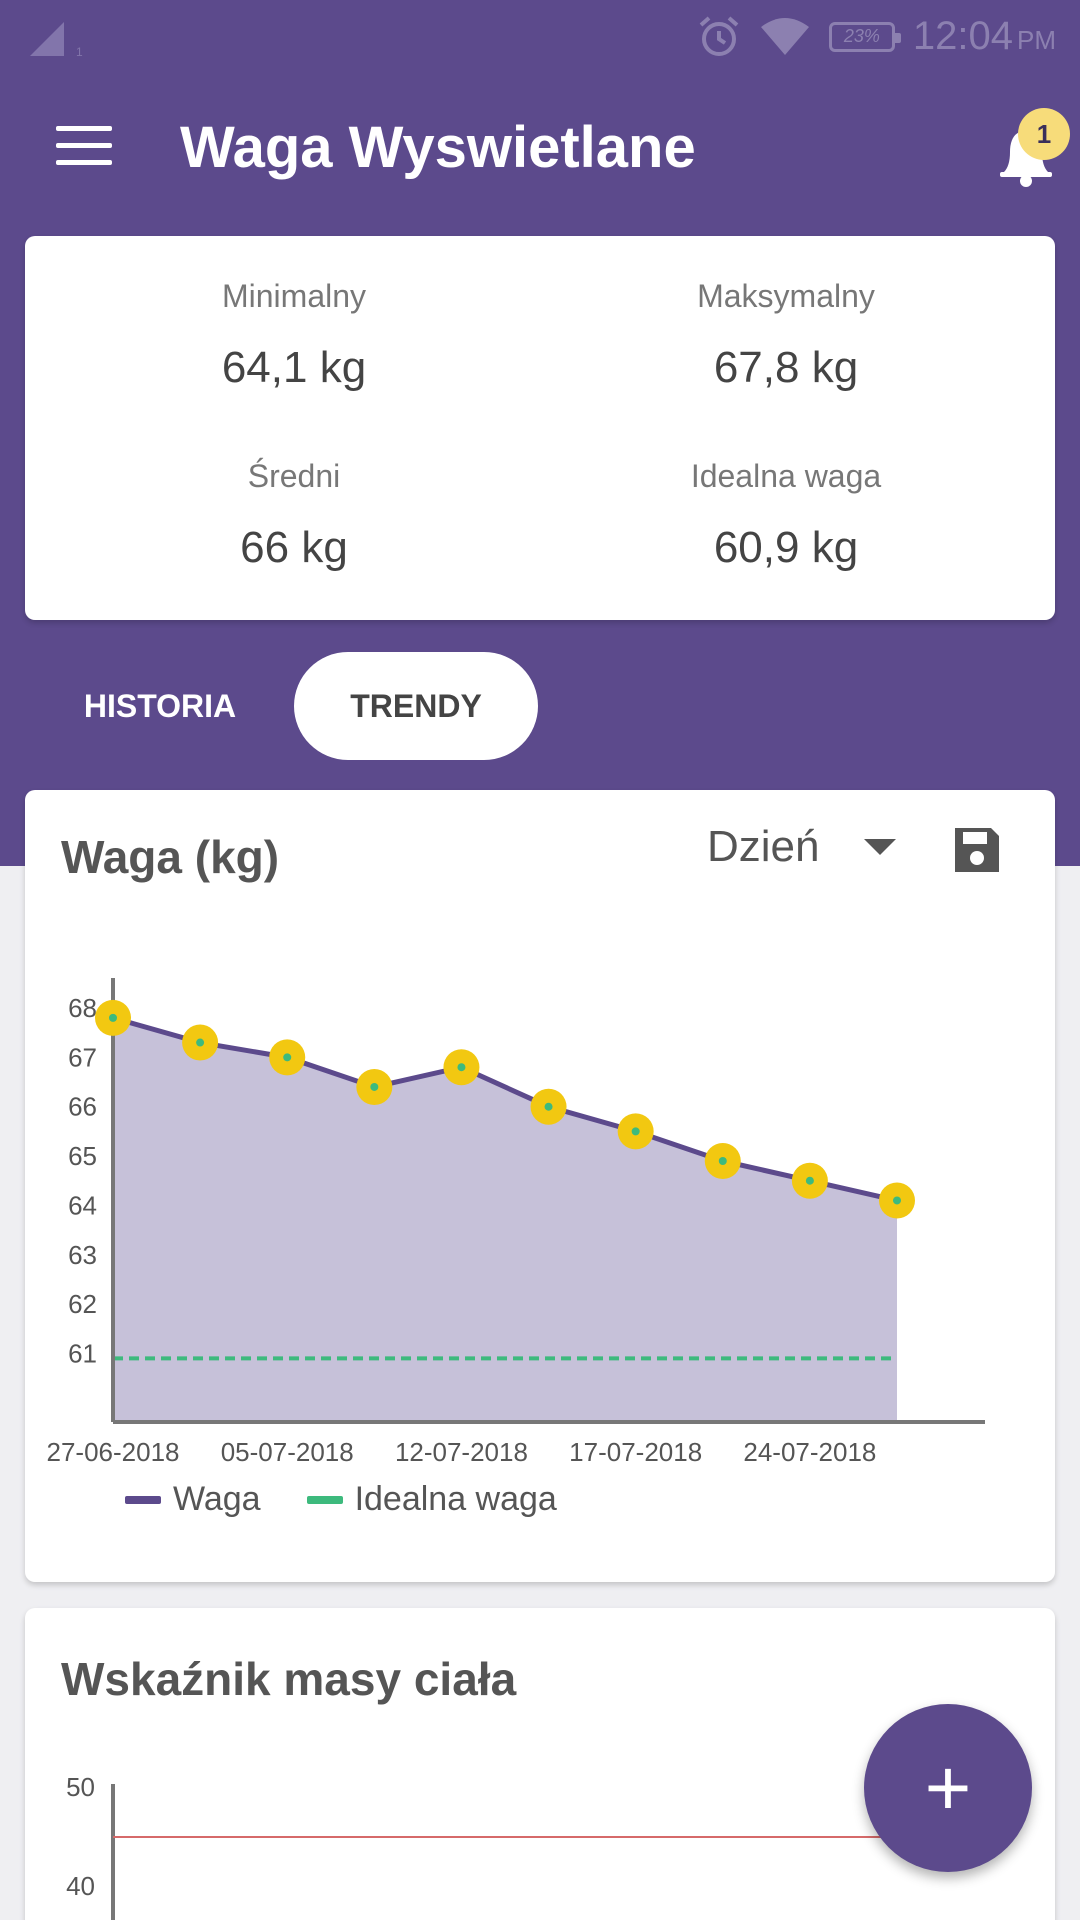 The height and width of the screenshot is (1920, 1080). Describe the element at coordinates (113, 1452) in the screenshot. I see `x-tick-label: 27-06-2018` at that location.